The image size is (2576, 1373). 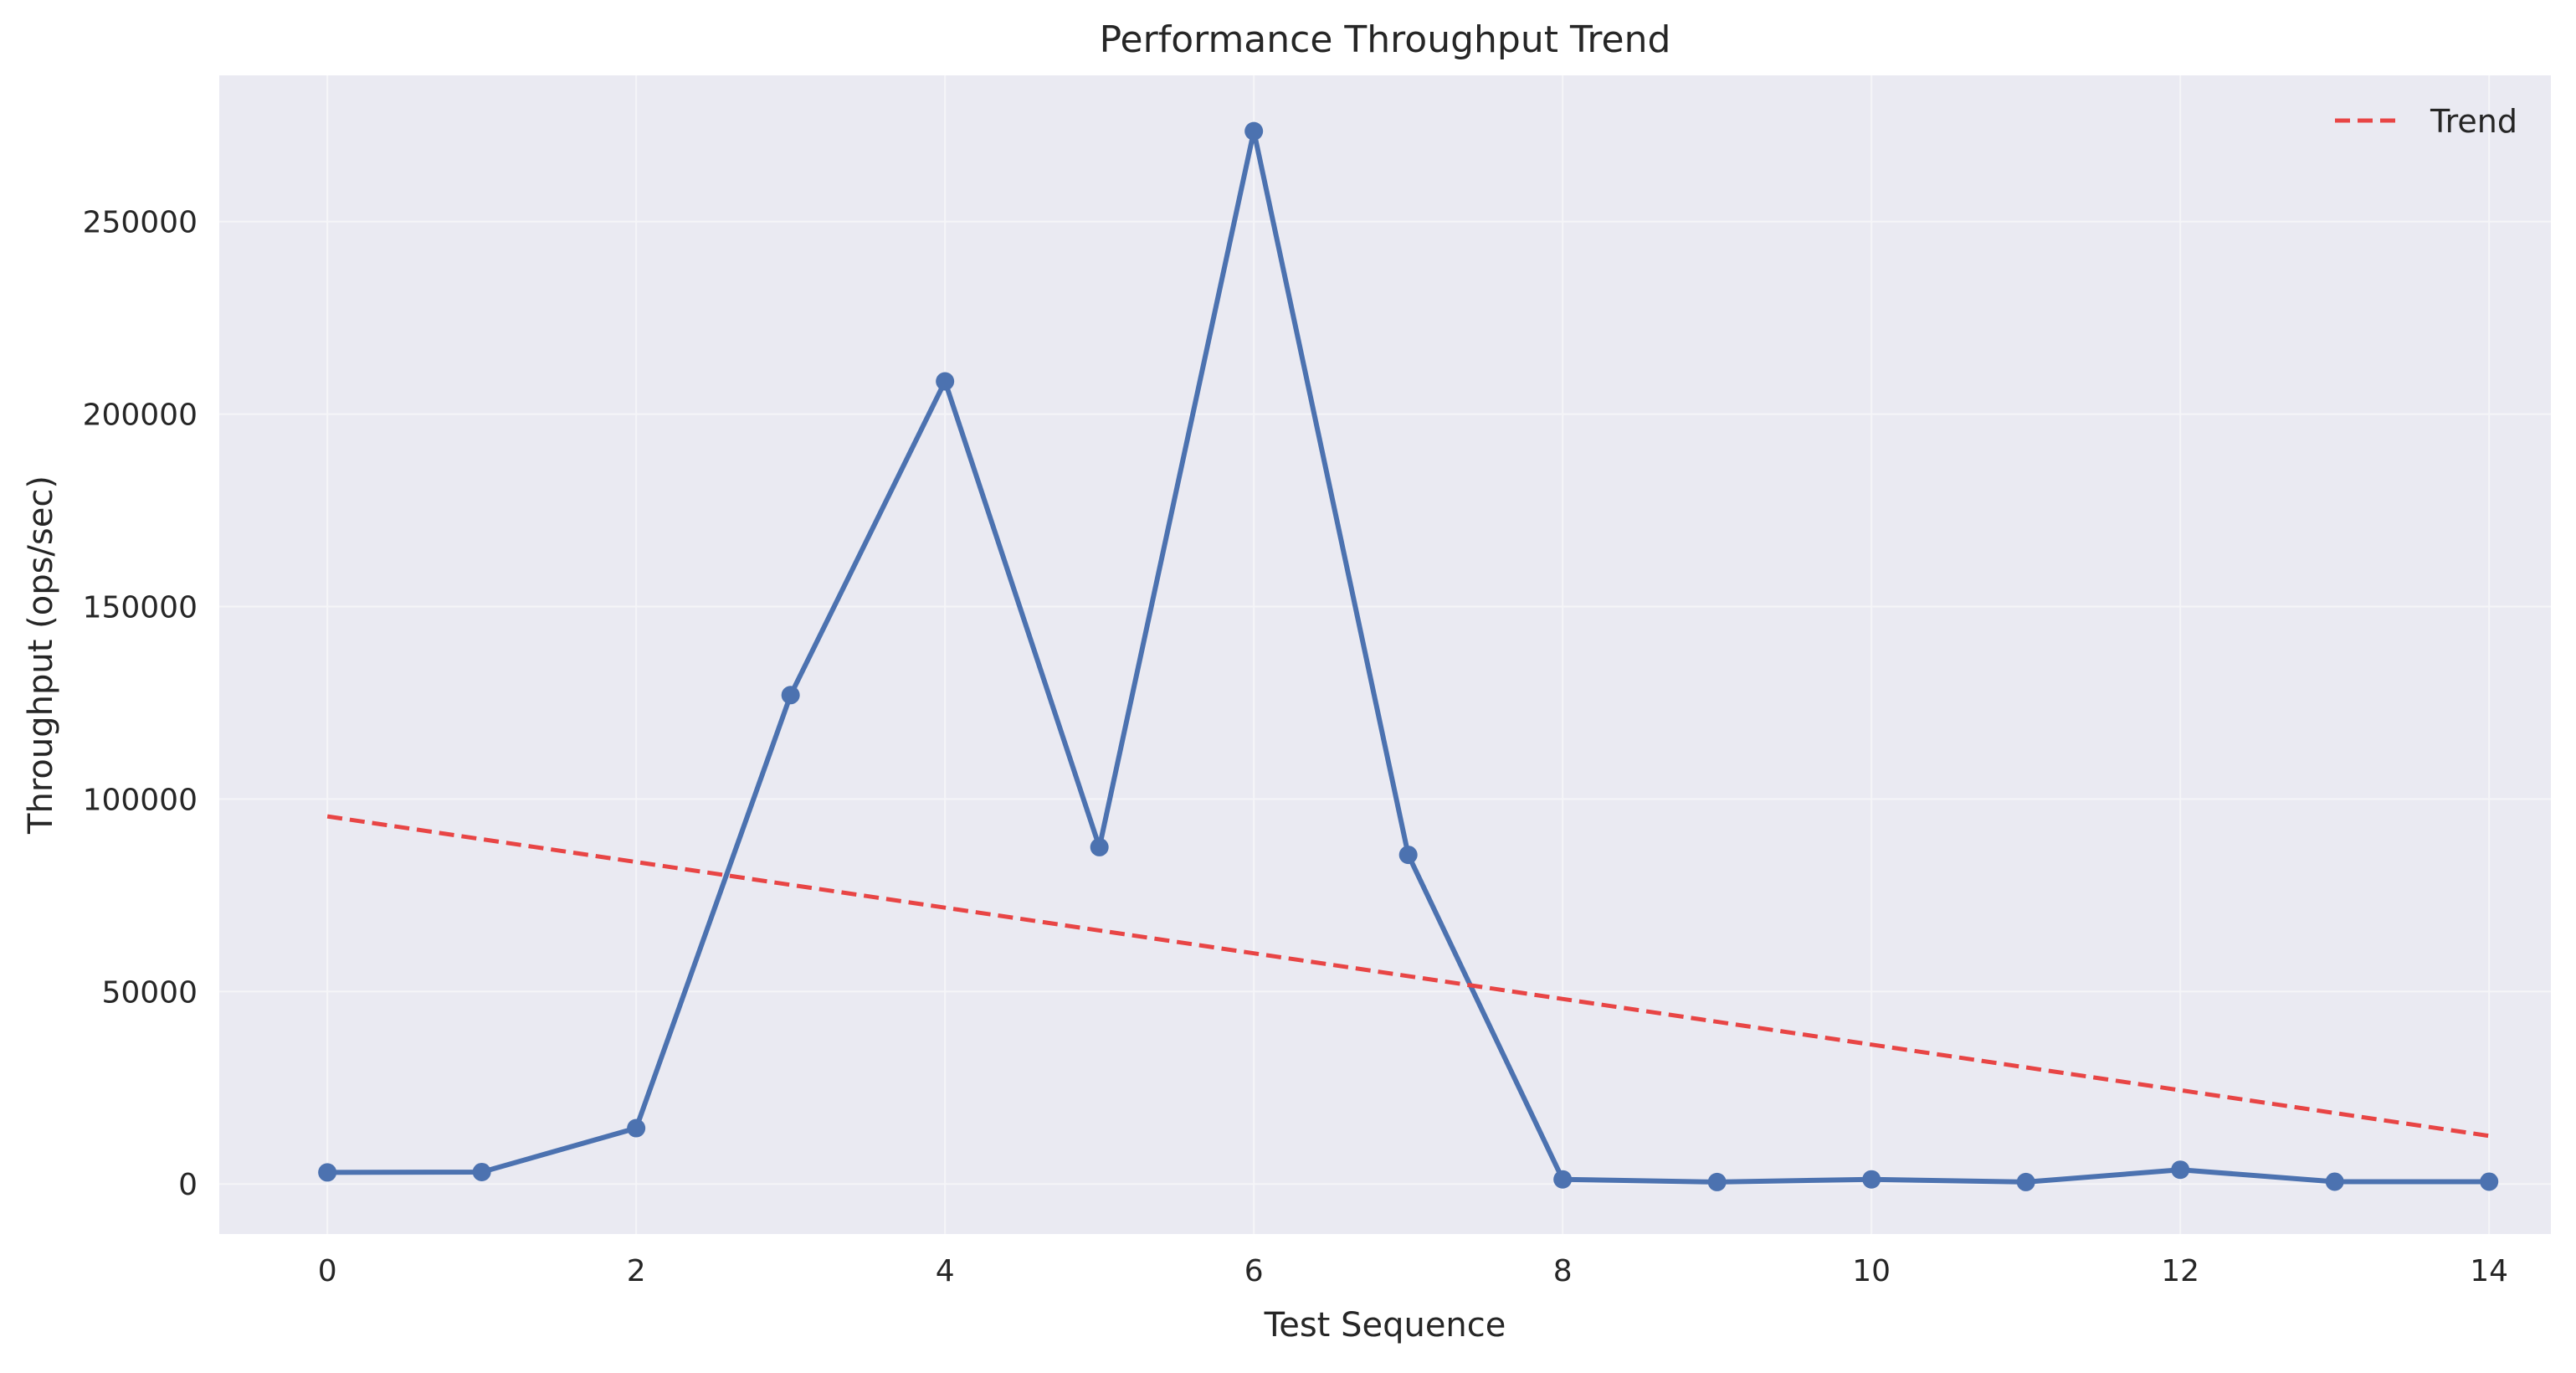 I want to click on y-tick-label: 200000, so click(x=140, y=416).